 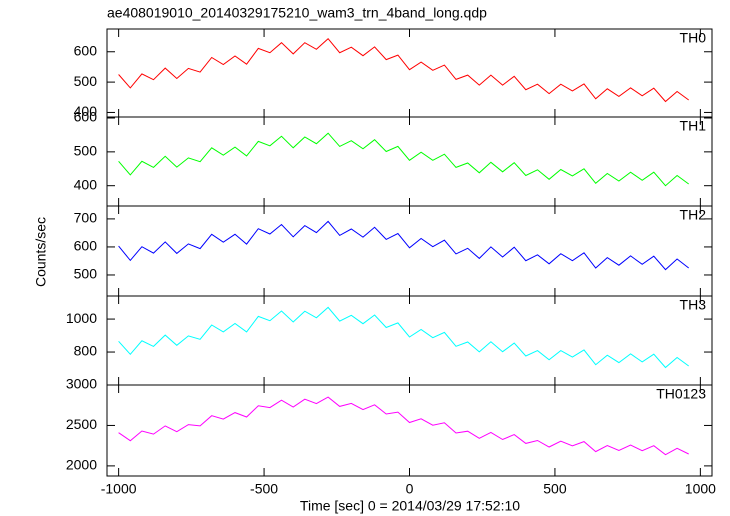 What do you see at coordinates (81, 384) in the screenshot?
I see `y-tick-label: 3000` at bounding box center [81, 384].